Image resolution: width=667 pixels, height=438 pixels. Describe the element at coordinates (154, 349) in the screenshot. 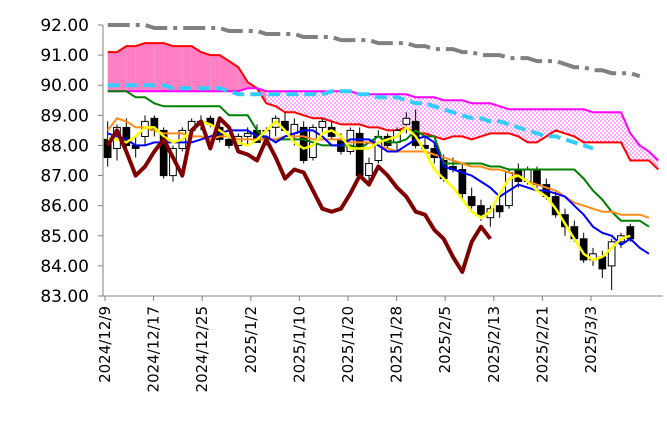

I see `x-tick-label: 2024/12/17` at that location.